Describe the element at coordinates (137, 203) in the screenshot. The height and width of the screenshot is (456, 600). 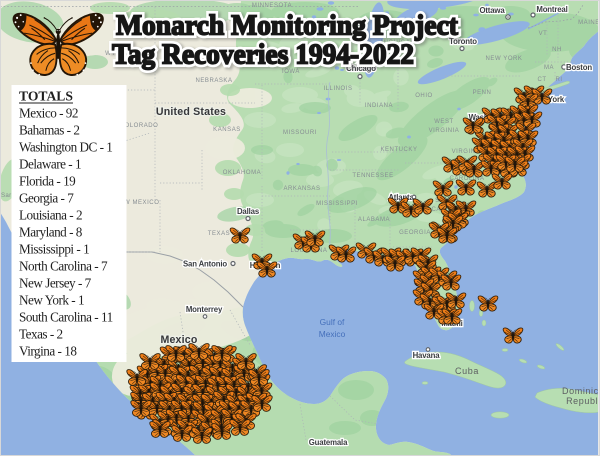
I see `svg-text: NEW MEXICO` at that location.